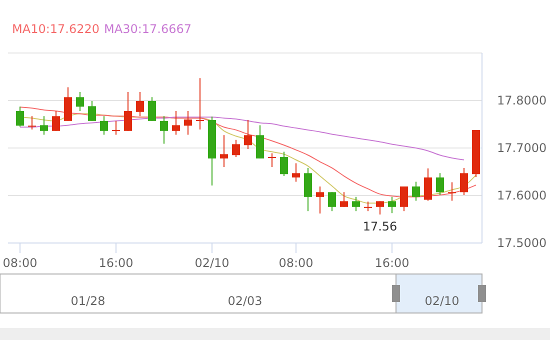  I want to click on y-tick-label: 17.7000, so click(522, 148).